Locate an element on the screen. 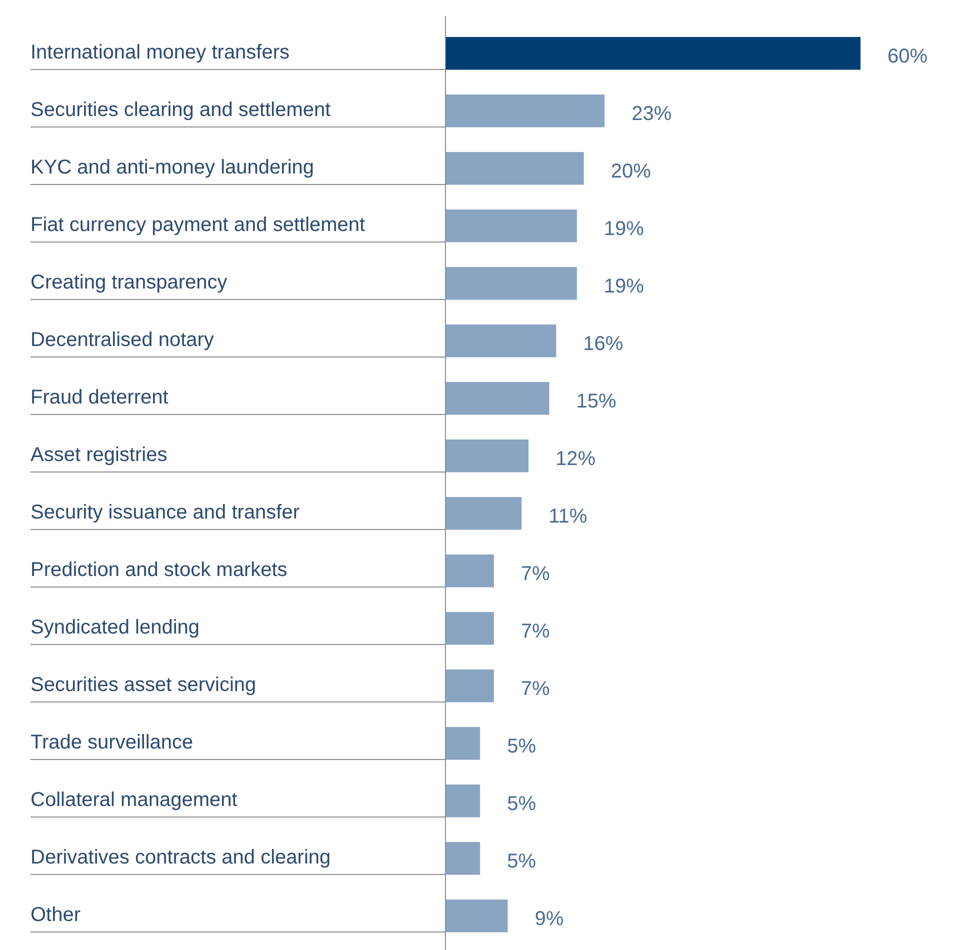 This screenshot has height=950, width=963. data-label: 60% is located at coordinates (908, 56).